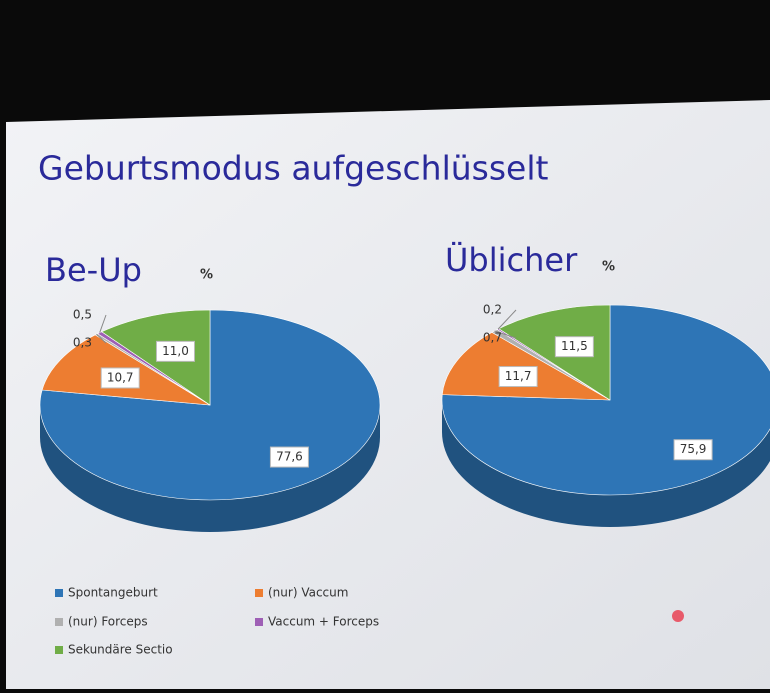  I want to click on slide-title: Geburtsmodus aufgeschlüsselt, so click(293, 168).